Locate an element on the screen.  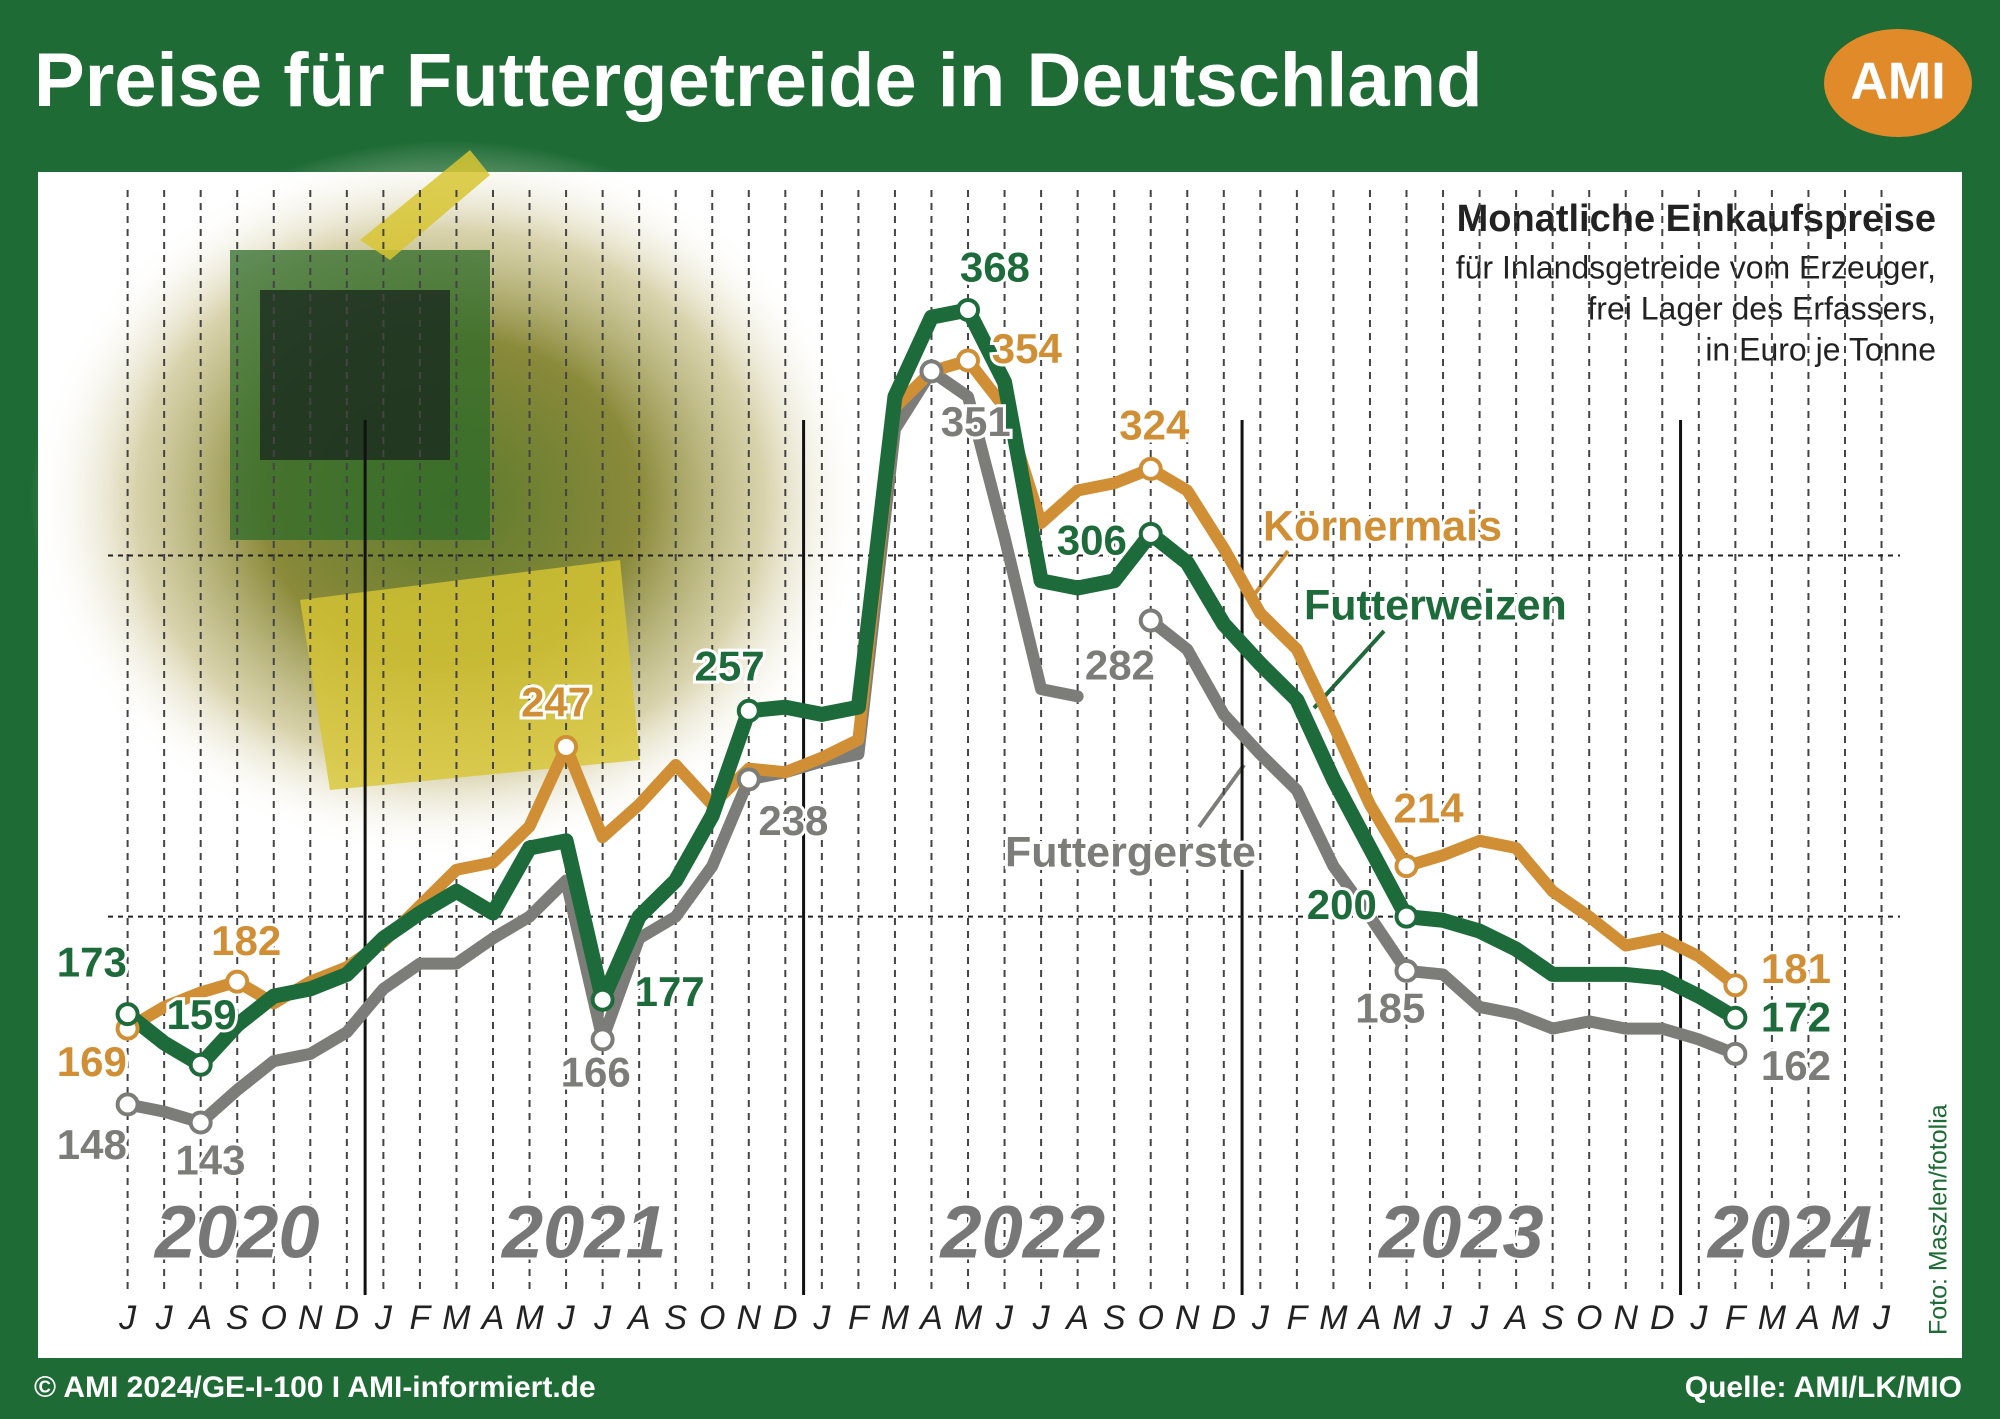
data-label: 148 is located at coordinates (92, 1144).